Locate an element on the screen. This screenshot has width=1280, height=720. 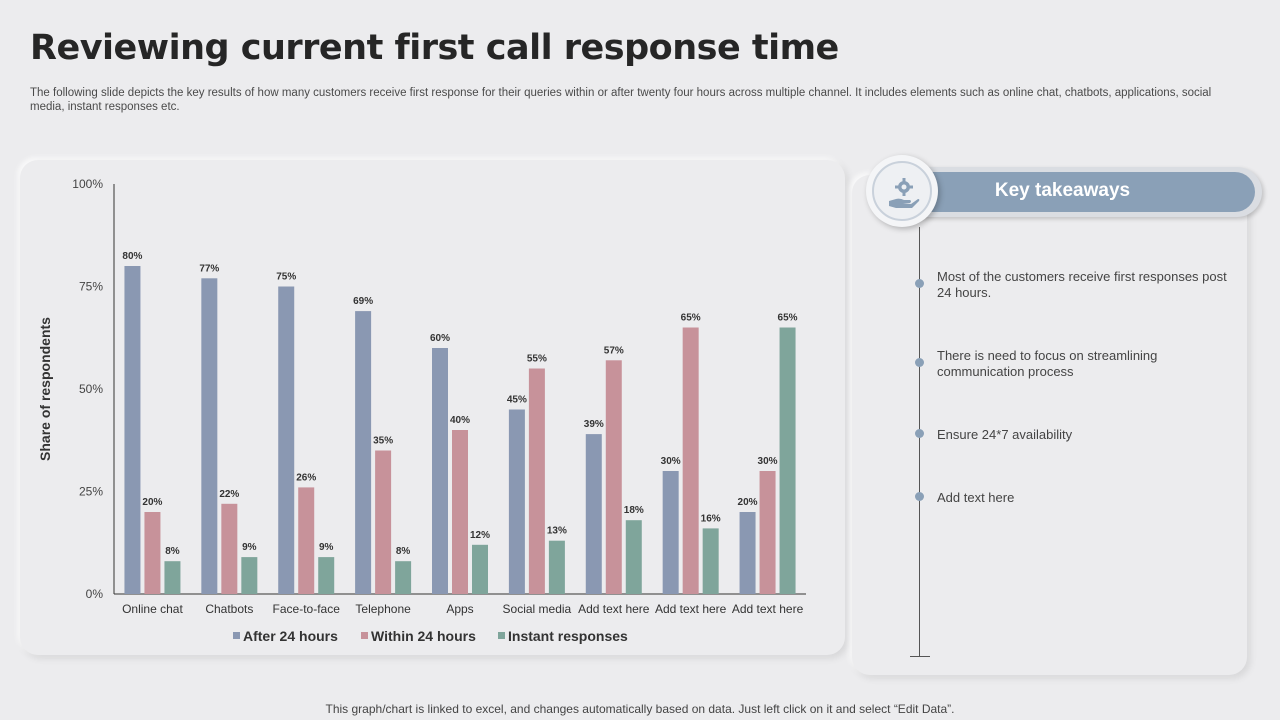
takeaways-banner is located at coordinates (1073, 192).